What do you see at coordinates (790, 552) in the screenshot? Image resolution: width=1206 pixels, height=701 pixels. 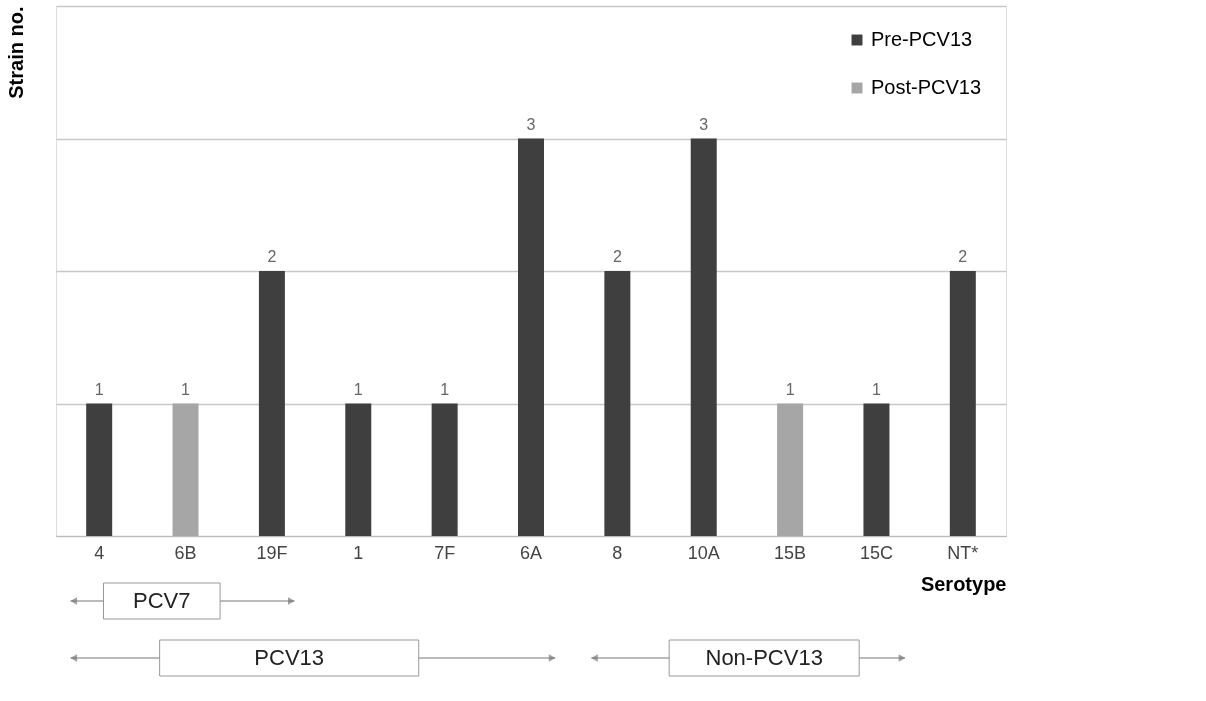 I see `x-tick-label: 15B` at bounding box center [790, 552].